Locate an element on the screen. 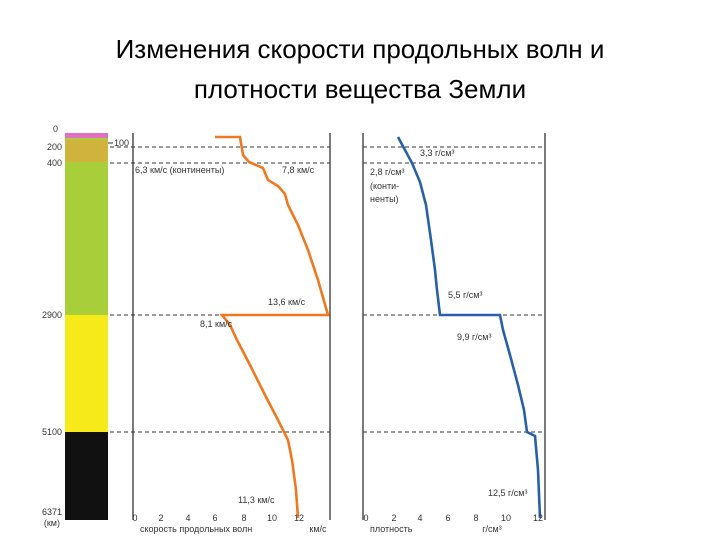 The image size is (720, 540). annotation: 5,5 г/см³ is located at coordinates (465, 295).